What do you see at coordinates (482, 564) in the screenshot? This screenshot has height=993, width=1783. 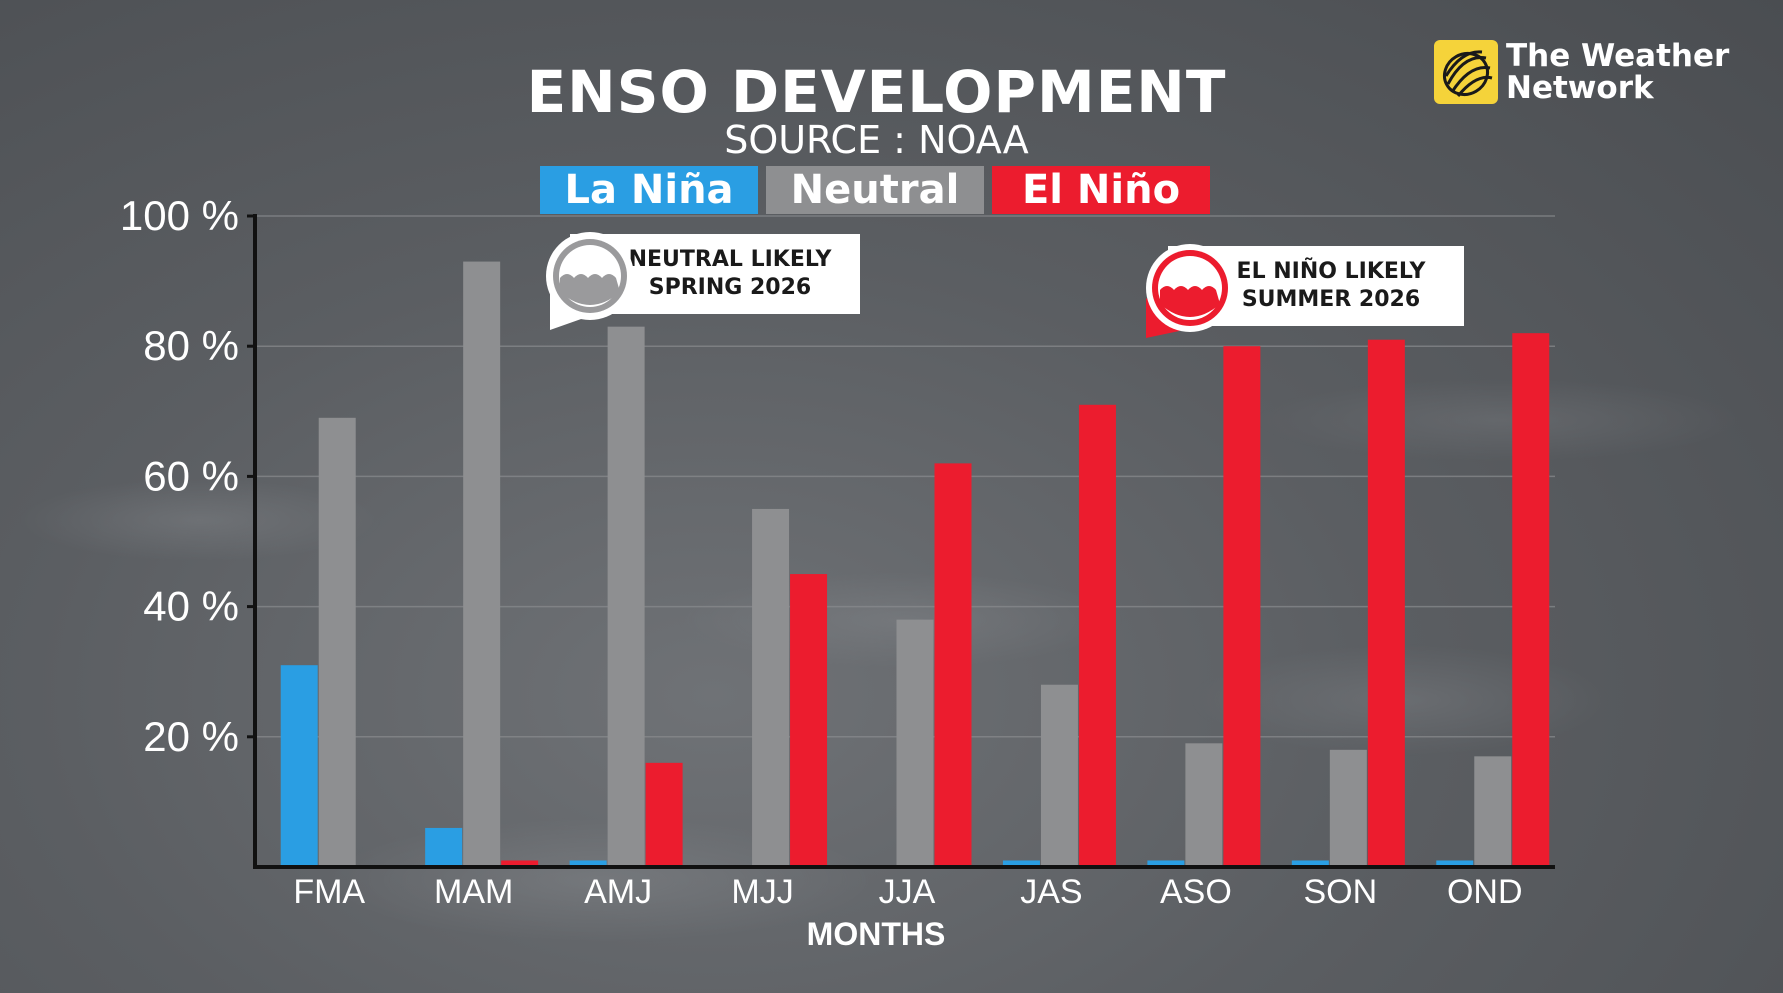 I see `bar-neutral-mam` at bounding box center [482, 564].